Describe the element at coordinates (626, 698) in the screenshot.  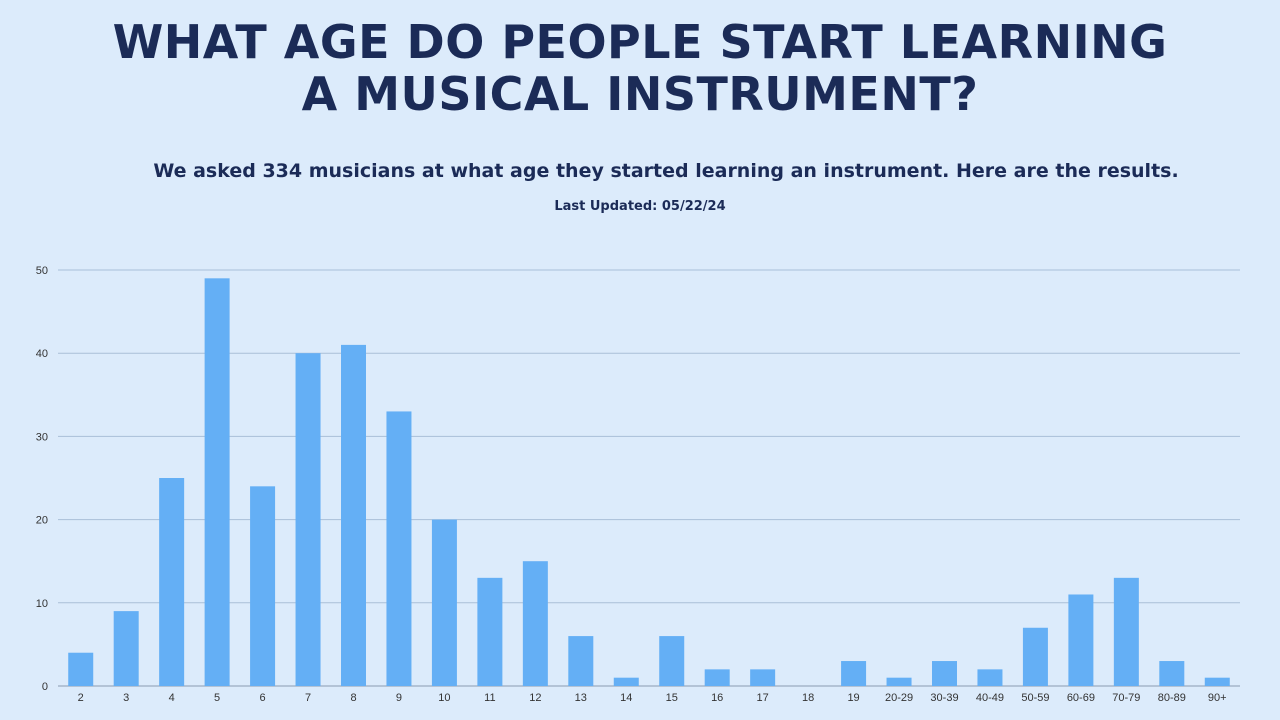
I see `x-tick-label: 14` at that location.